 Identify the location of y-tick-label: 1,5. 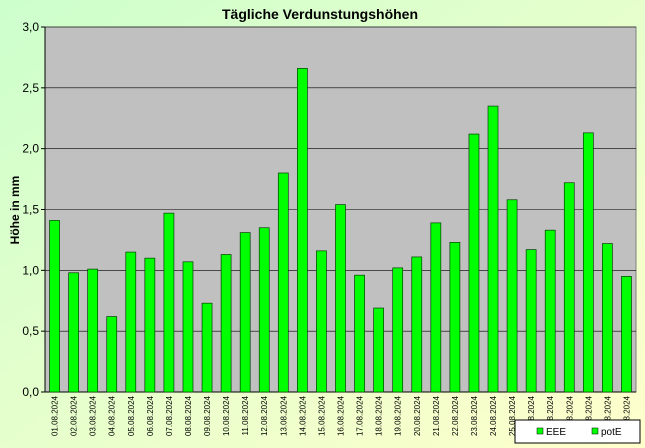
(30, 210).